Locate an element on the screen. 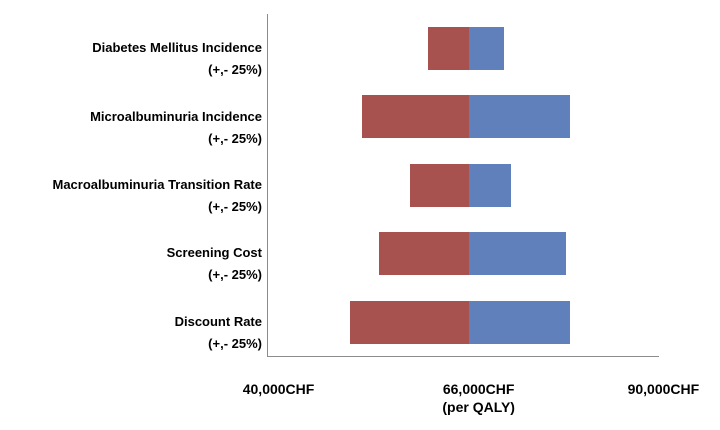 The image size is (720, 430). x-axis-tick: 66,000CHF (per QALY) is located at coordinates (478, 398).